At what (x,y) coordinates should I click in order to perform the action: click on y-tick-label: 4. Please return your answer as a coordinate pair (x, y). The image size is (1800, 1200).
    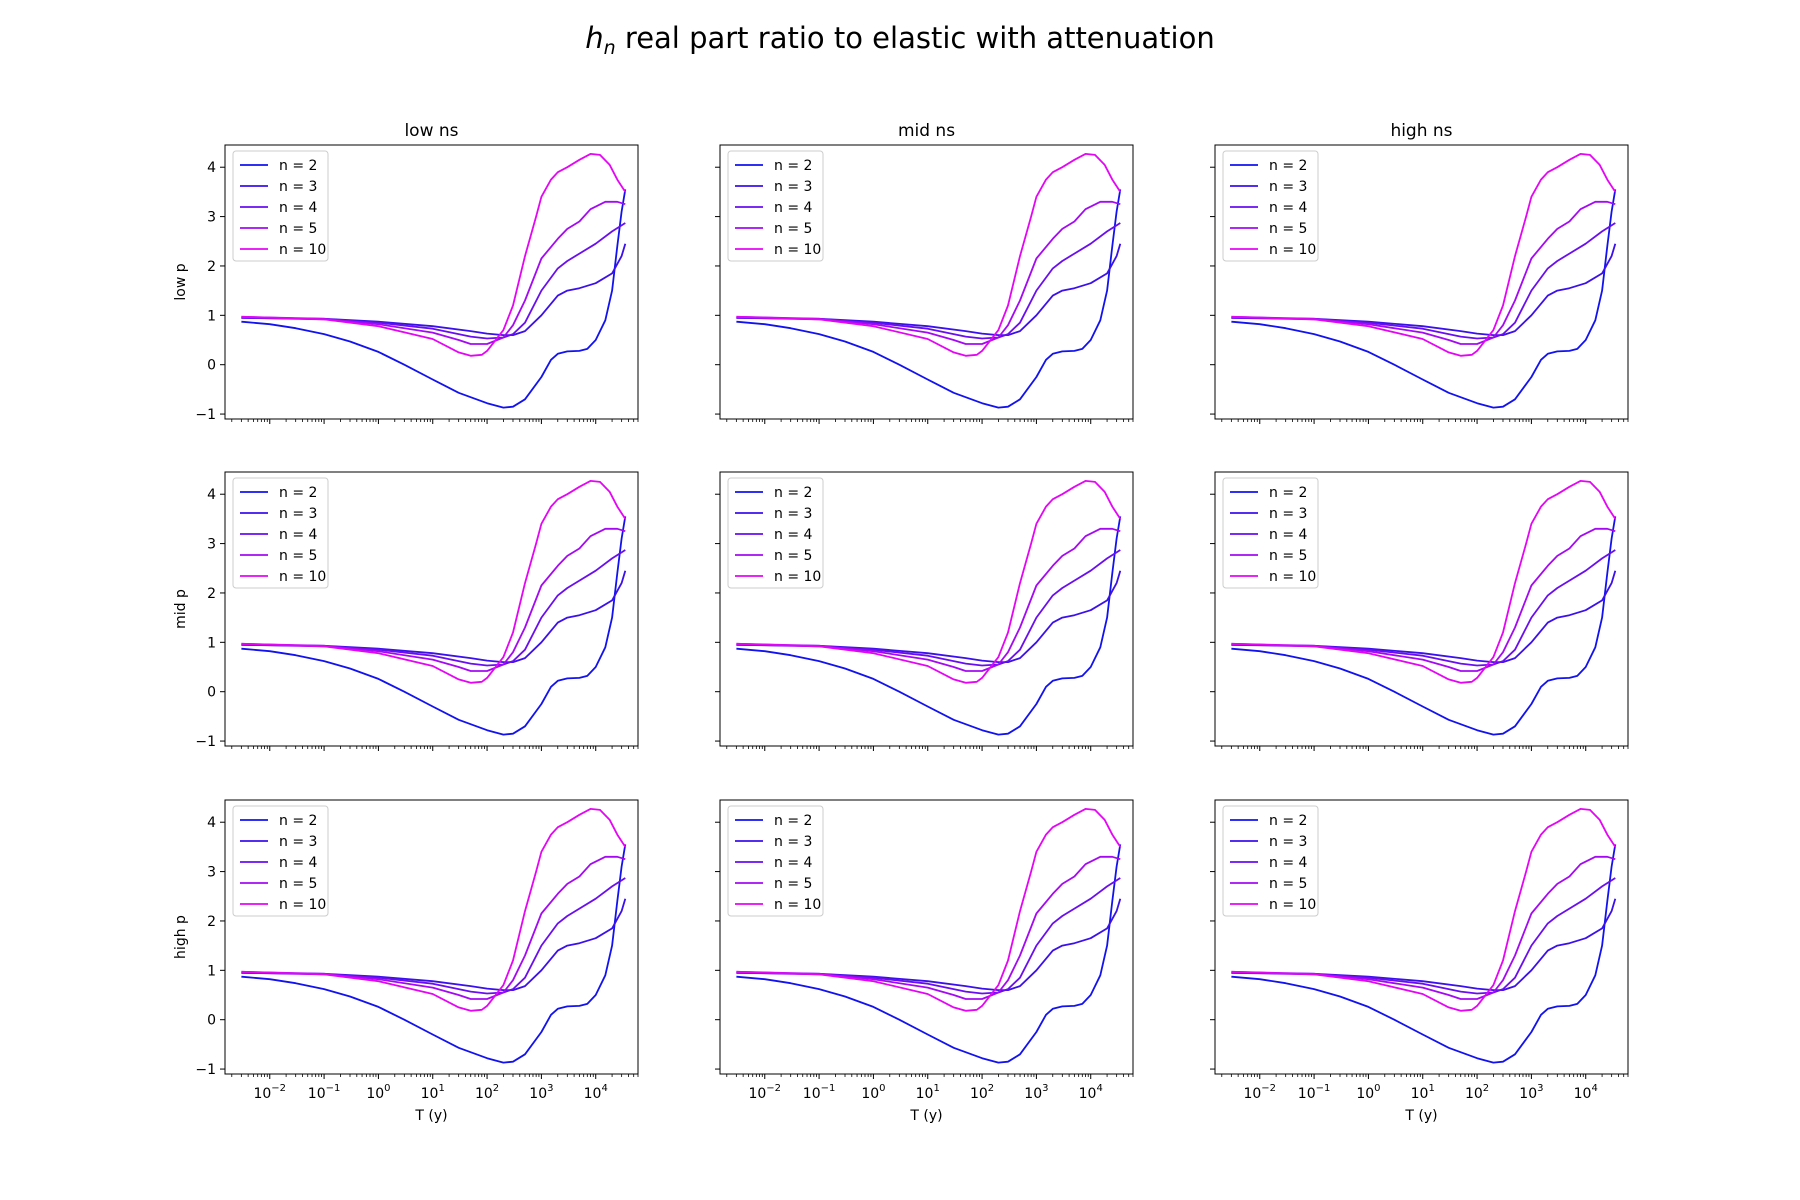
    Looking at the image, I should click on (211, 823).